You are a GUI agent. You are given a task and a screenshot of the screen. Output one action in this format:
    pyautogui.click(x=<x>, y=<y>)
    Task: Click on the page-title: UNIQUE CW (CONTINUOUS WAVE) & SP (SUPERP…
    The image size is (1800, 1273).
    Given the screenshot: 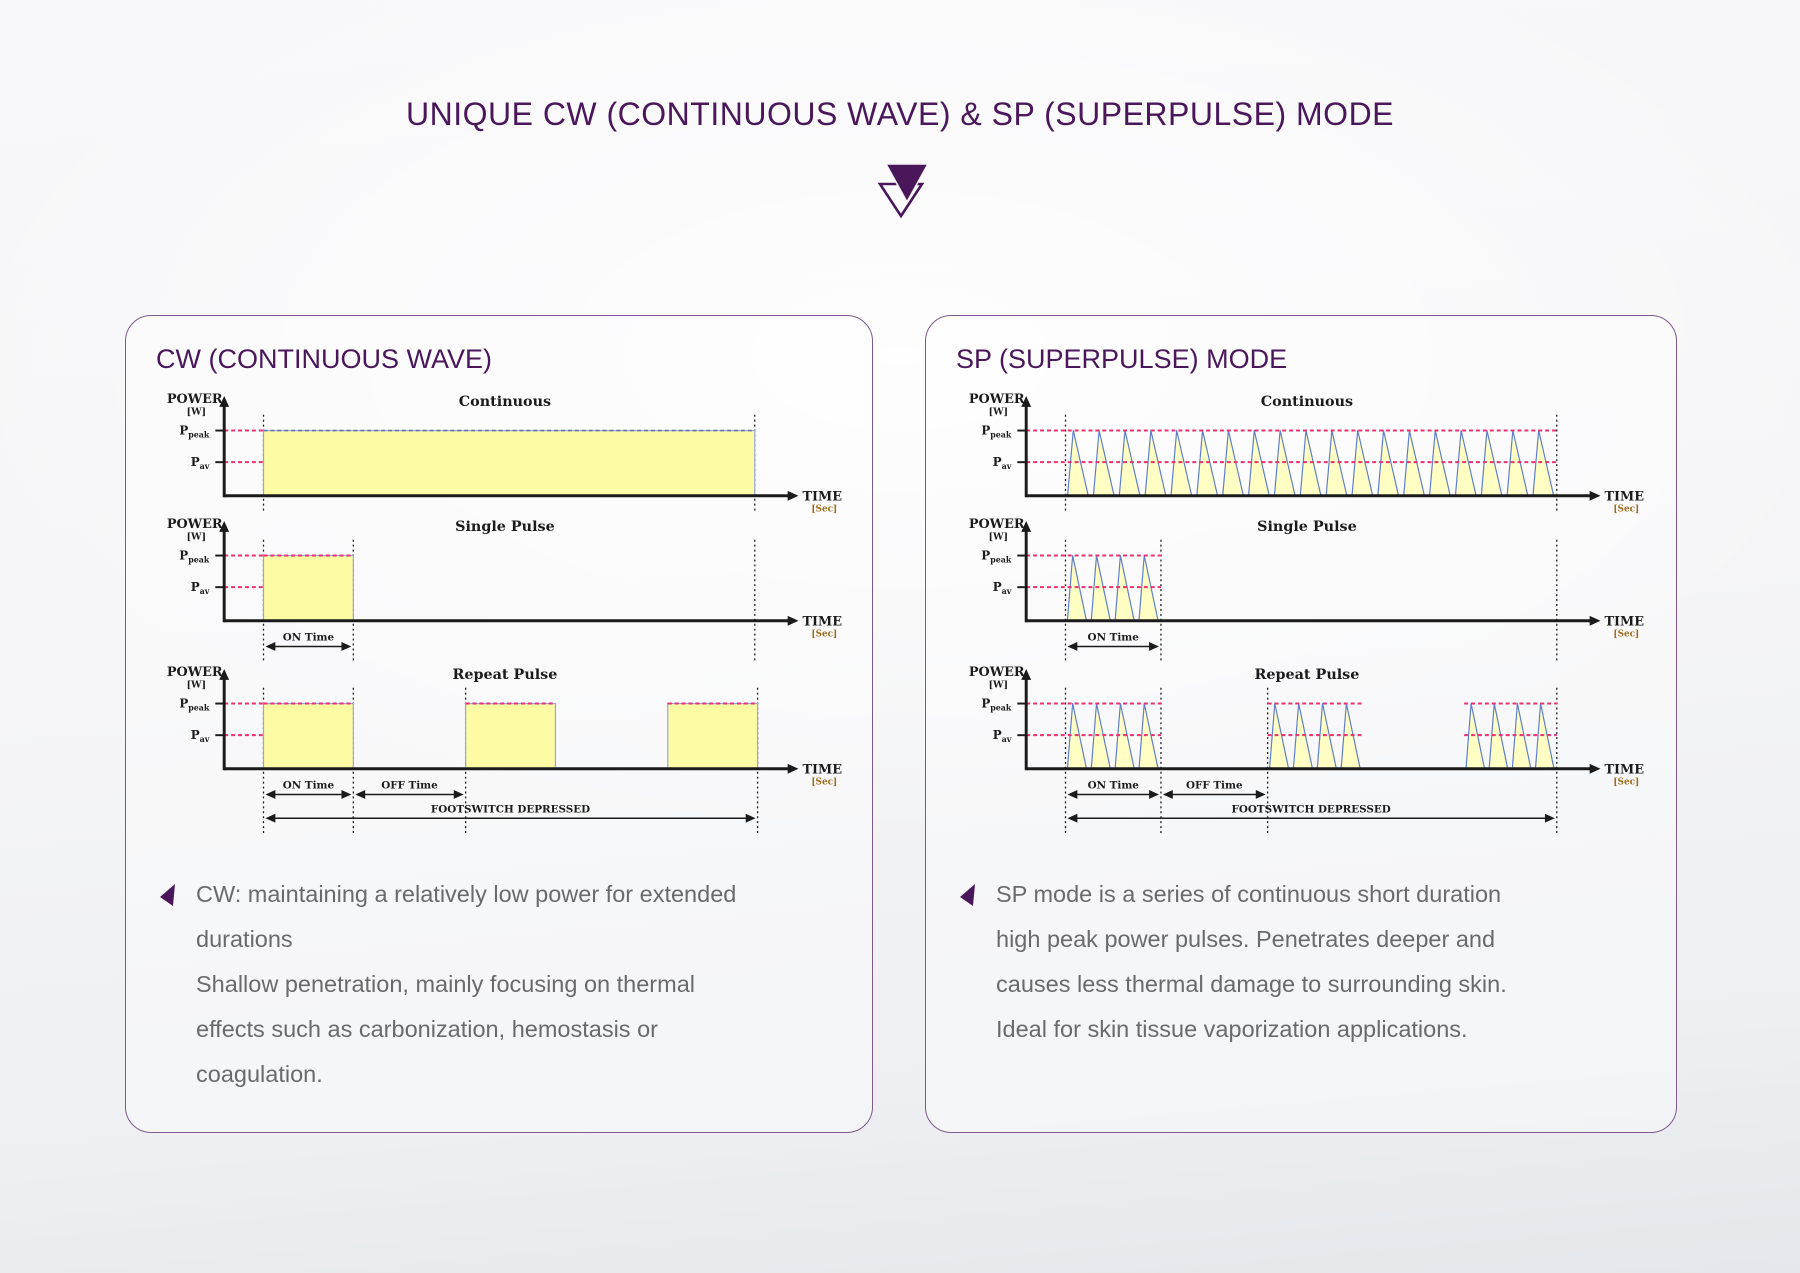 What is the action you would take?
    pyautogui.click(x=900, y=114)
    